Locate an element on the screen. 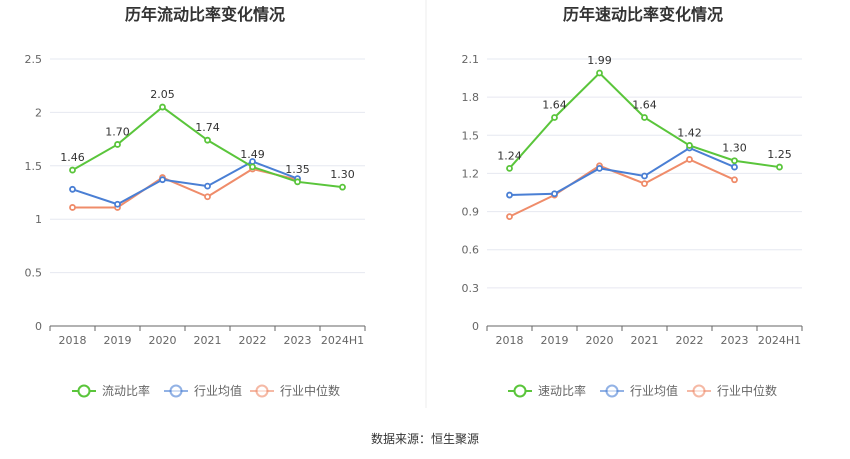  y-tick-label: 1 is located at coordinates (38, 219).